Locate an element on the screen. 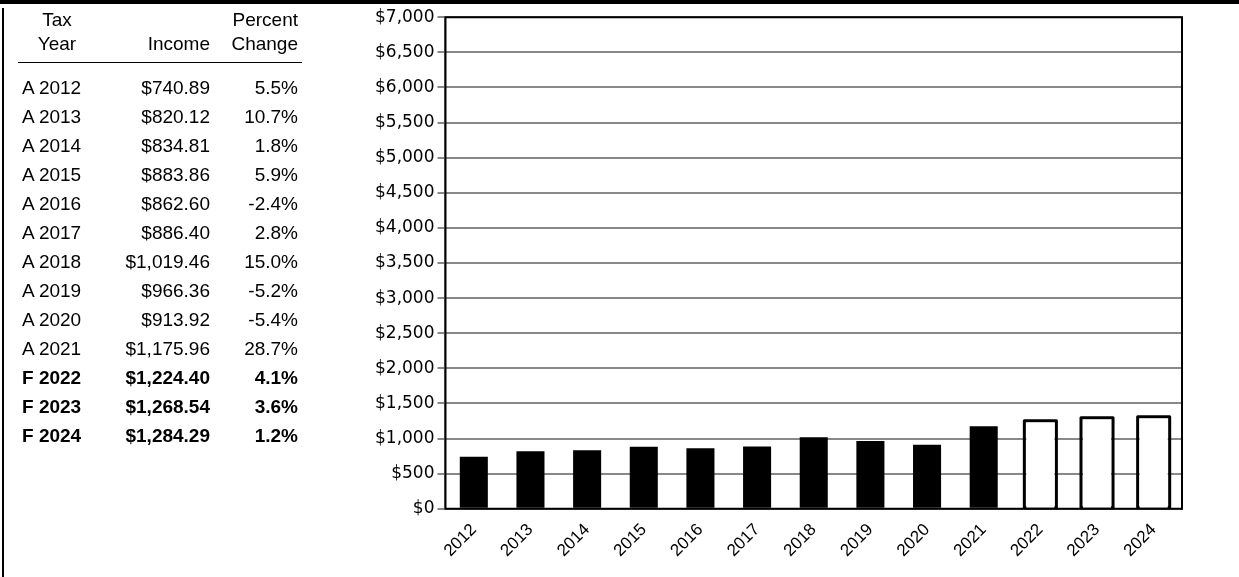 This screenshot has height=577, width=1239. text: $1,268.54 is located at coordinates (167, 406).